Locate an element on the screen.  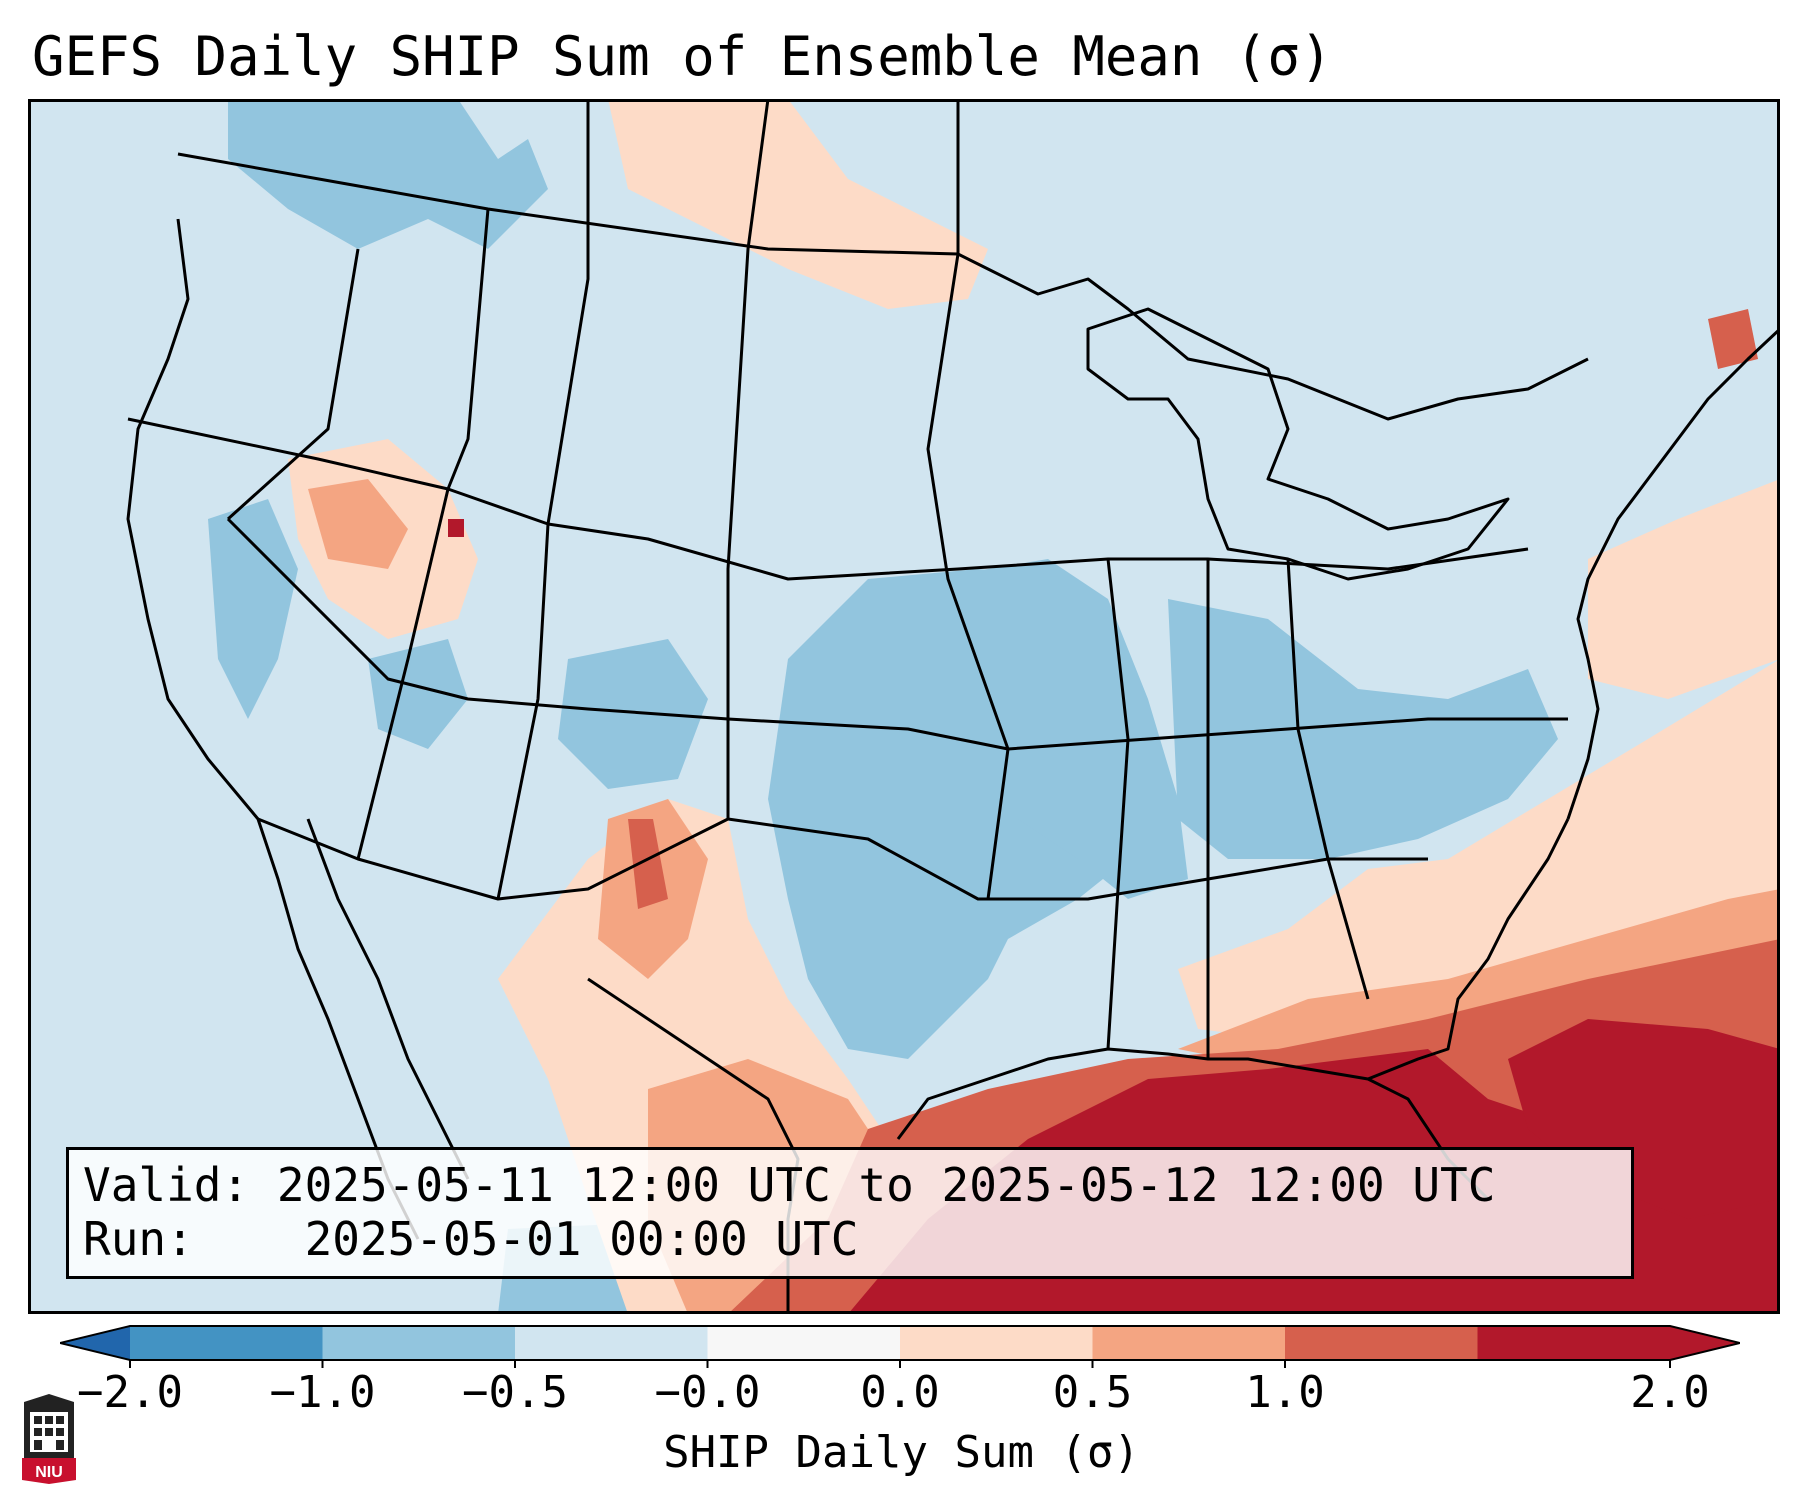
colorbar-tick-label: 1.0 is located at coordinates (1285, 1392).